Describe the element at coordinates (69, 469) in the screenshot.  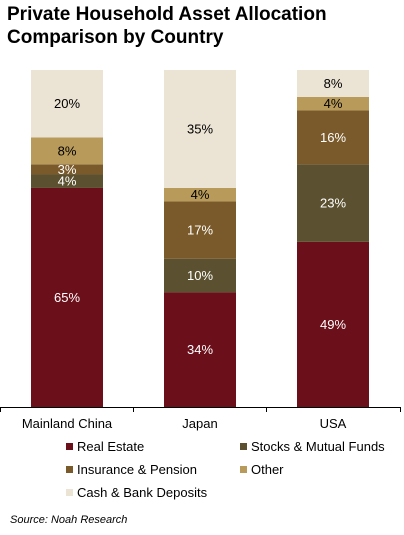
I see `legend-swatch-insurance-pension` at that location.